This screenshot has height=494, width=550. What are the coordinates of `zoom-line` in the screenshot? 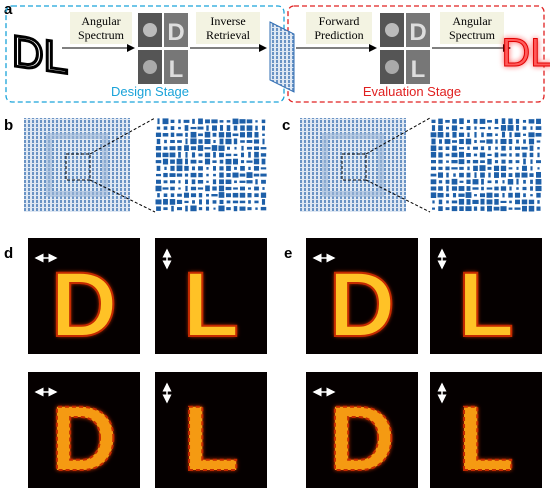 It's located at (122, 136).